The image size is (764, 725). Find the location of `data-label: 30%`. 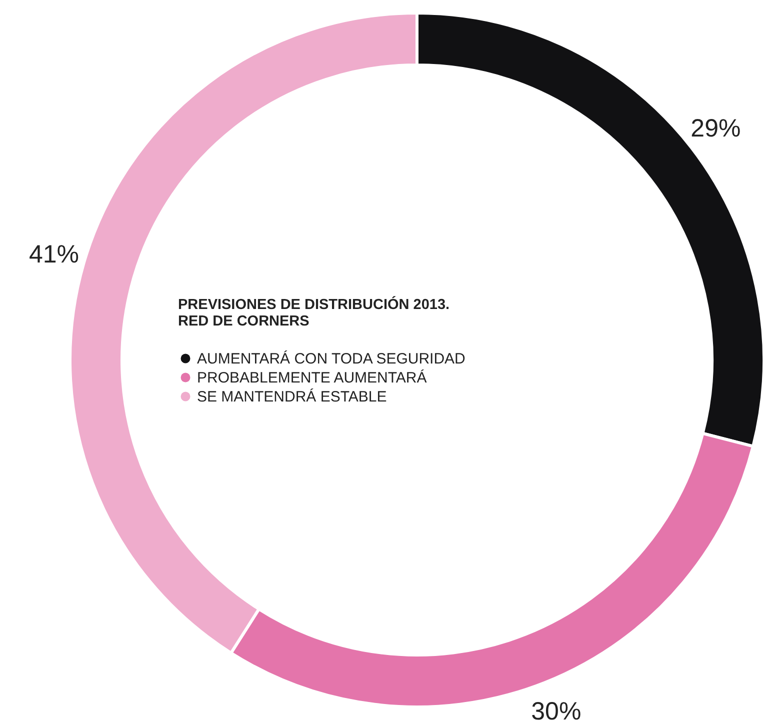

data-label: 30% is located at coordinates (556, 711).